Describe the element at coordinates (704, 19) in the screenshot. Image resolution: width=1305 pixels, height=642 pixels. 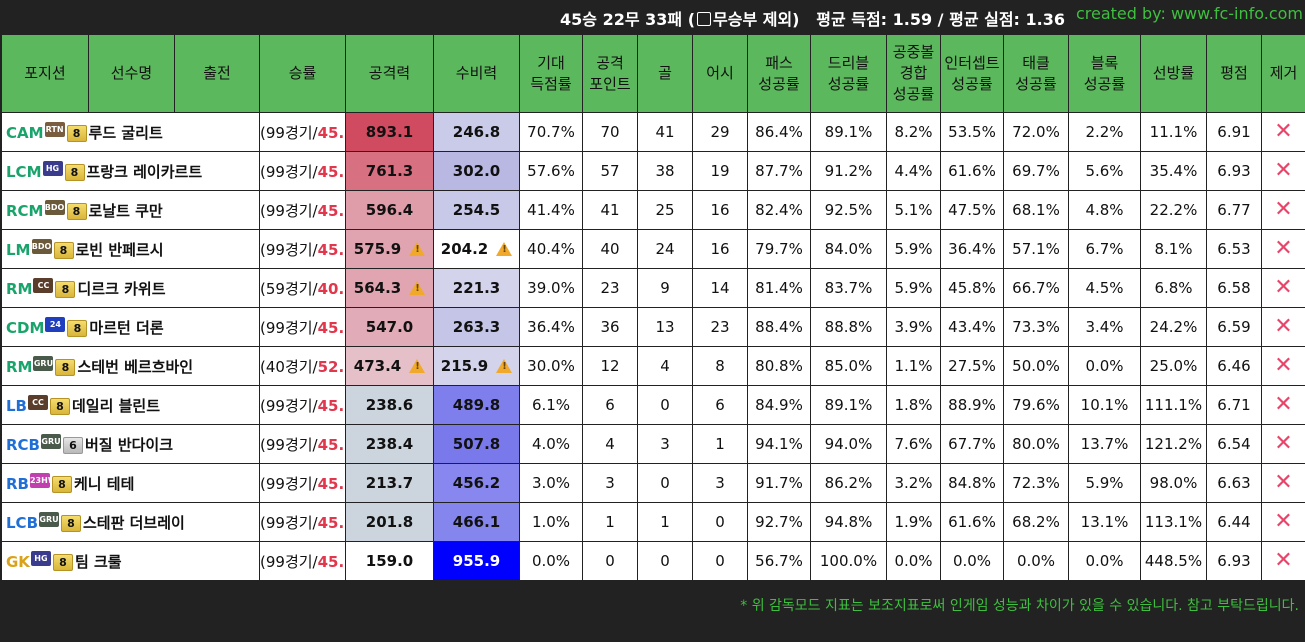
I see `checkbox-icon` at that location.